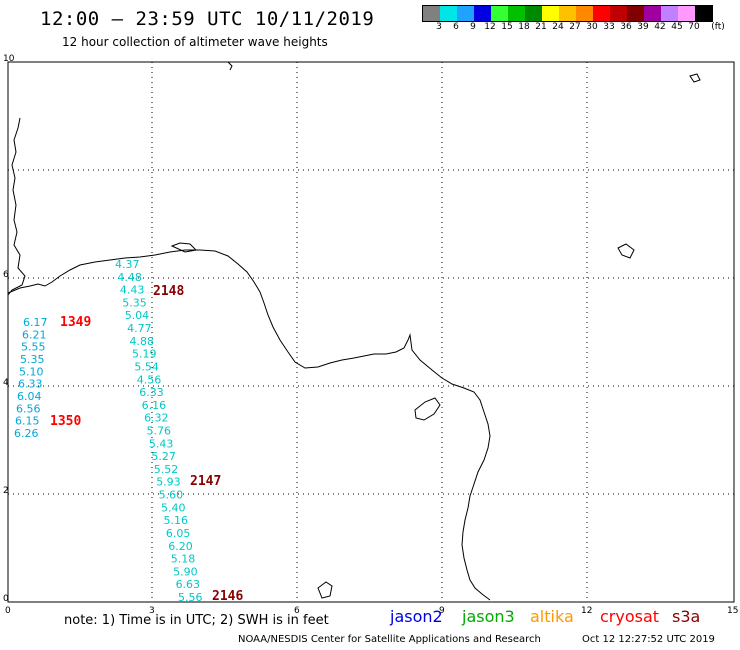  I want to click on swh-value: 4.77, so click(139, 328).